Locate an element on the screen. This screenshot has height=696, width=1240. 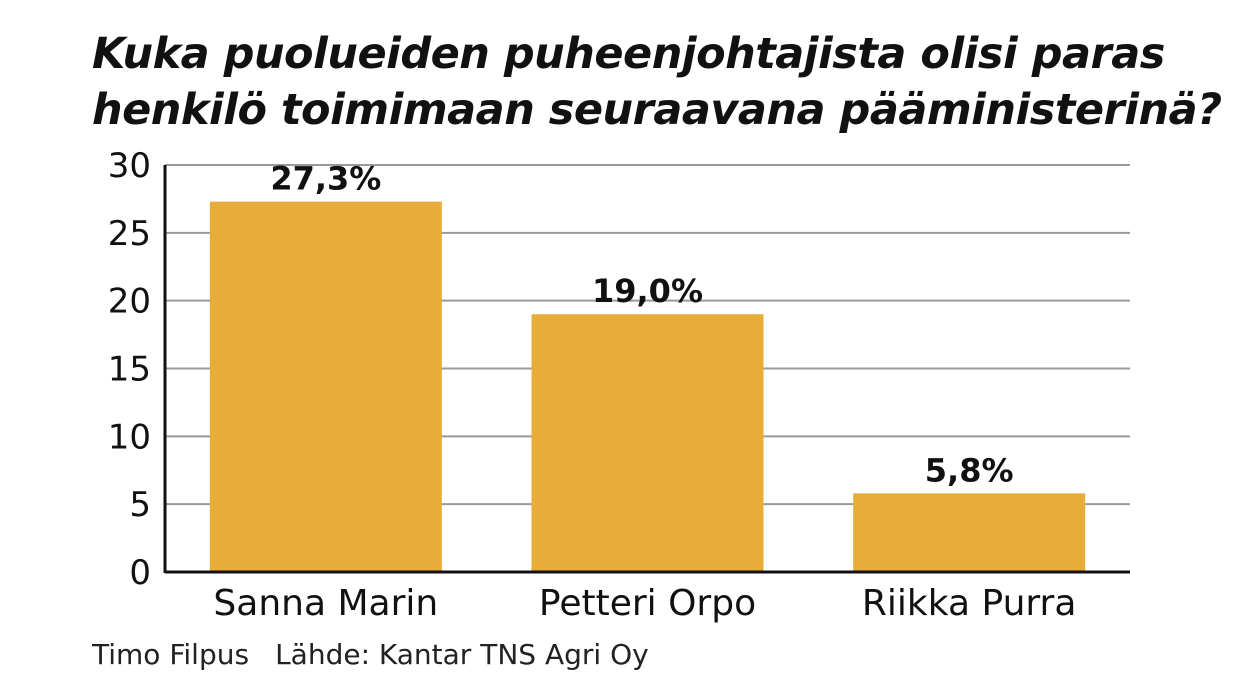
y-tick-label: 10 is located at coordinates (129, 437).